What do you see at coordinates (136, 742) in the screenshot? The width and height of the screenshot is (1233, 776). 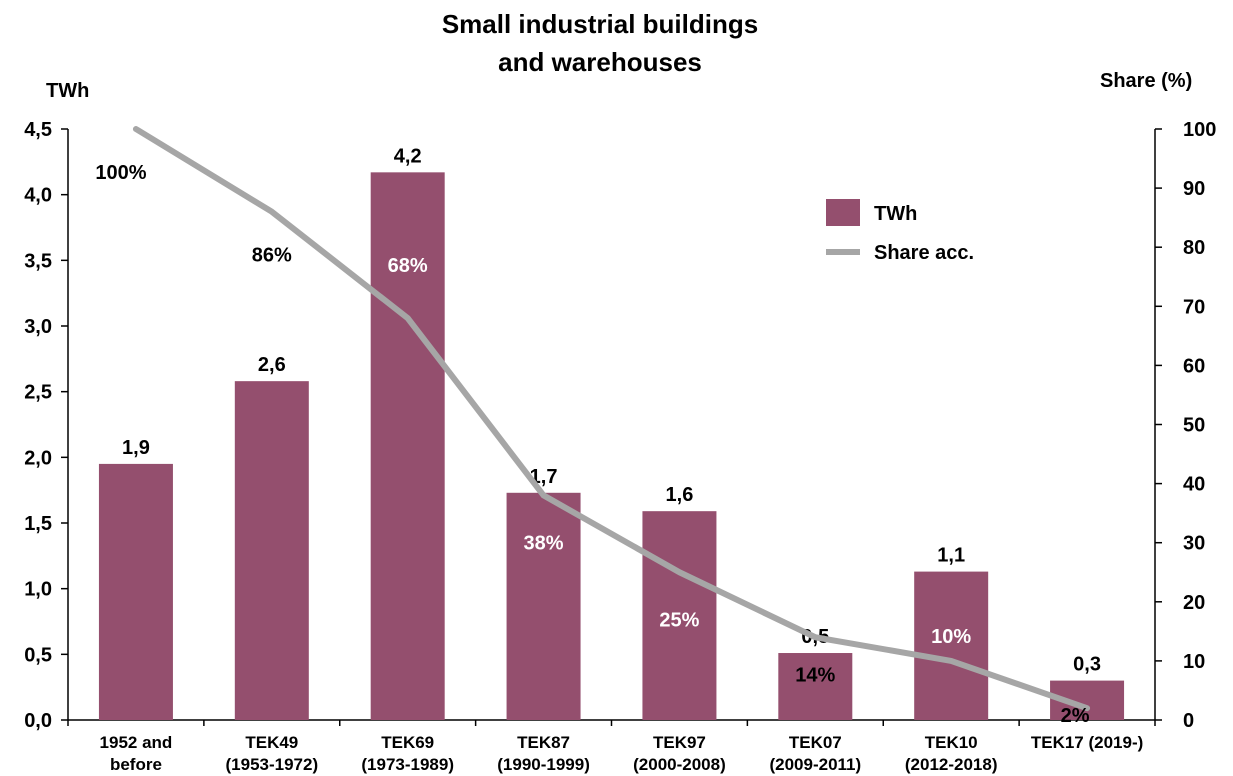 I see `x-tick-label: 1952 and` at bounding box center [136, 742].